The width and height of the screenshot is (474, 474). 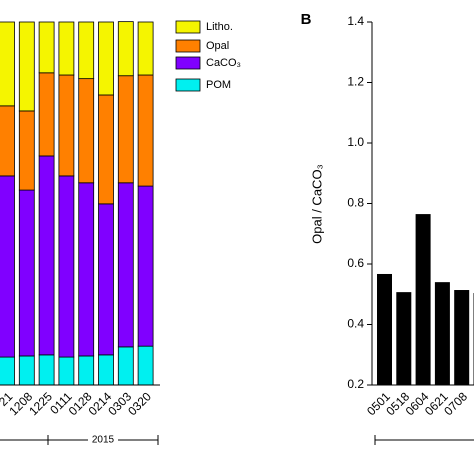 I want to click on legend-label: POM, so click(x=218, y=85).